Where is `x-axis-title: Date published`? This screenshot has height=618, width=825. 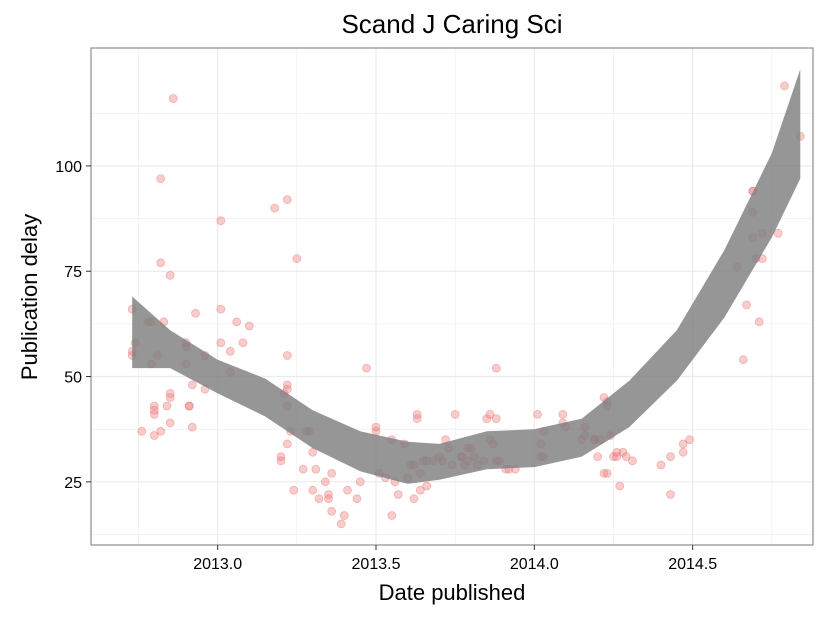
x-axis-title: Date published is located at coordinates (452, 592).